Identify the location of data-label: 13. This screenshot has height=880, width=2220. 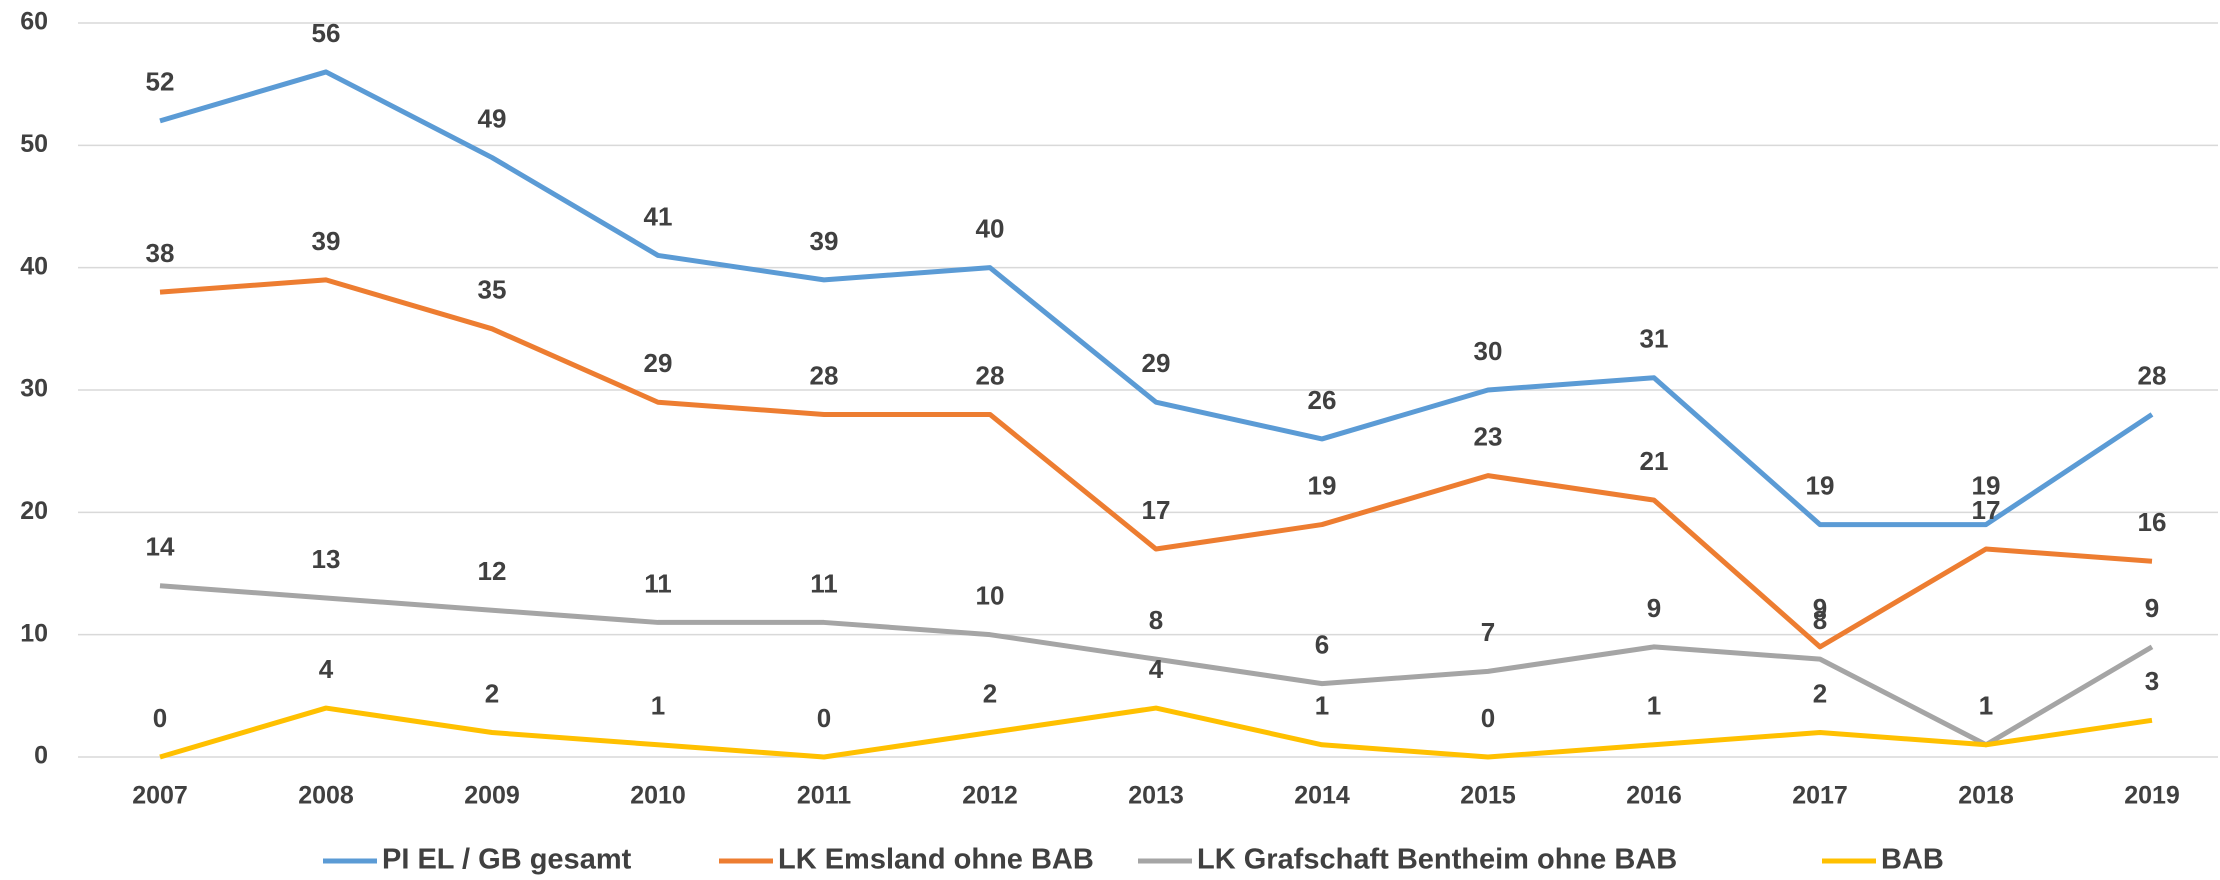
(326, 559).